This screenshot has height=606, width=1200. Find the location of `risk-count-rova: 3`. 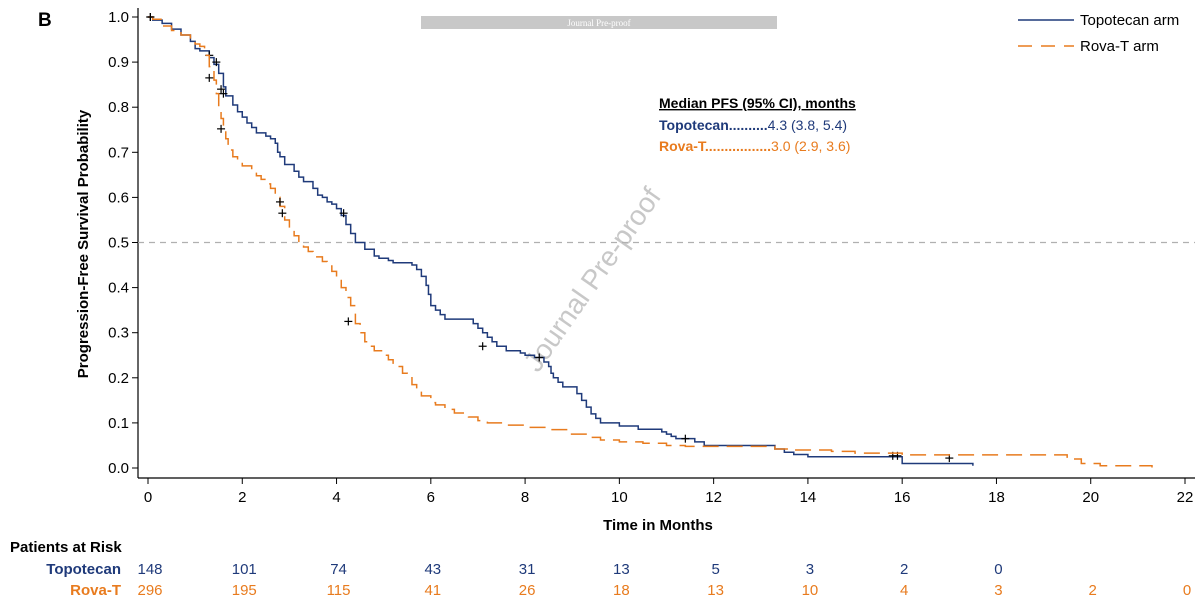

risk-count-rova: 3 is located at coordinates (998, 590).